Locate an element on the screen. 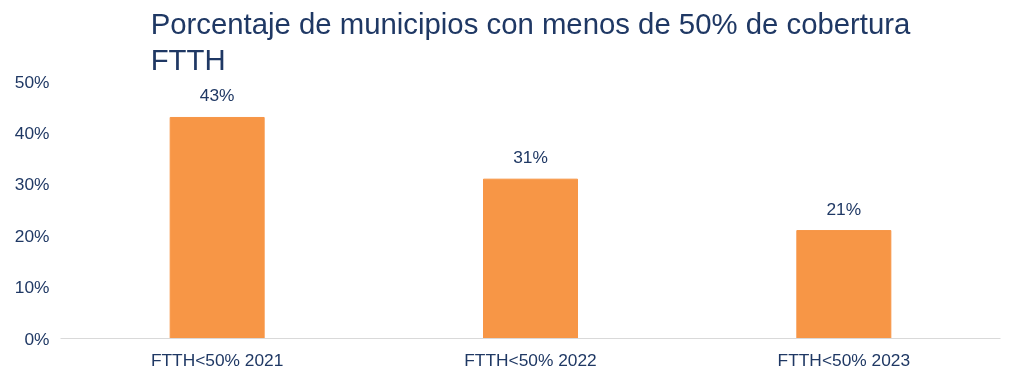 This screenshot has width=1024, height=377. chart-title: Porcentaje de municipios con menos de 50% de cobertura FTTH is located at coordinates (531, 42).